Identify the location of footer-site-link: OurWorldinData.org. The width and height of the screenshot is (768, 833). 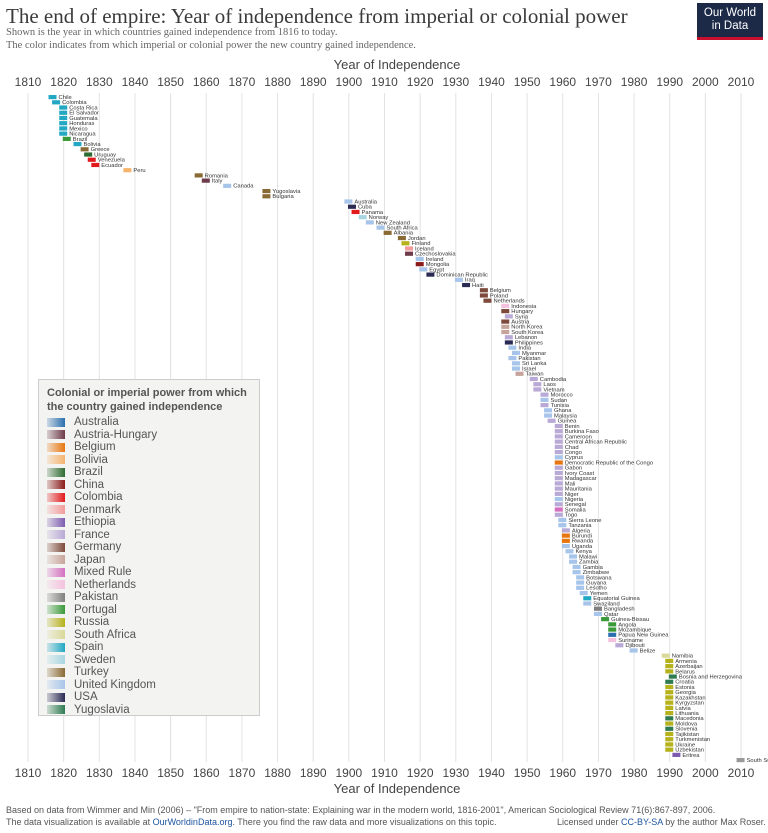
(192, 822).